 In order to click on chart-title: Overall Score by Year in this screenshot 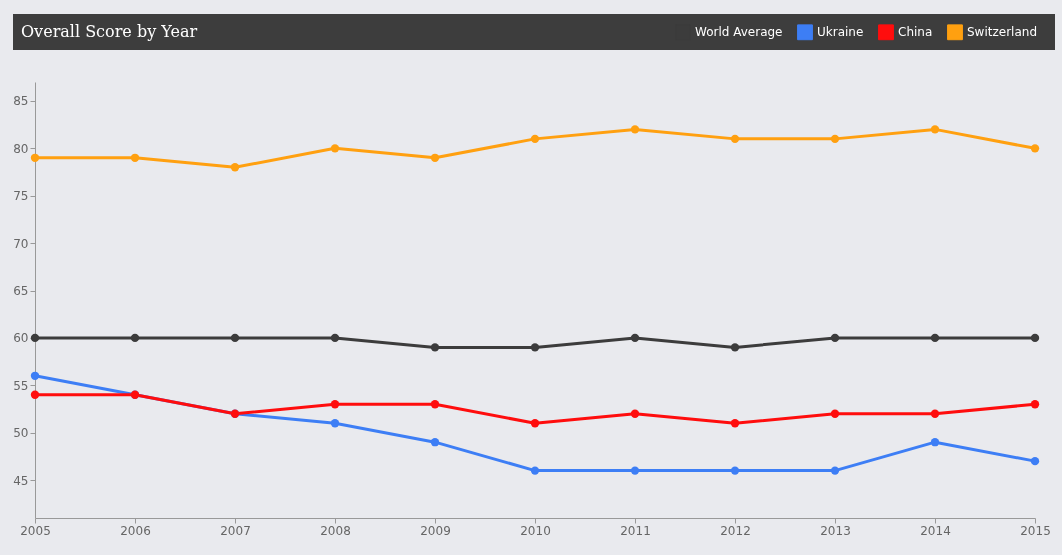, I will do `click(109, 31)`.